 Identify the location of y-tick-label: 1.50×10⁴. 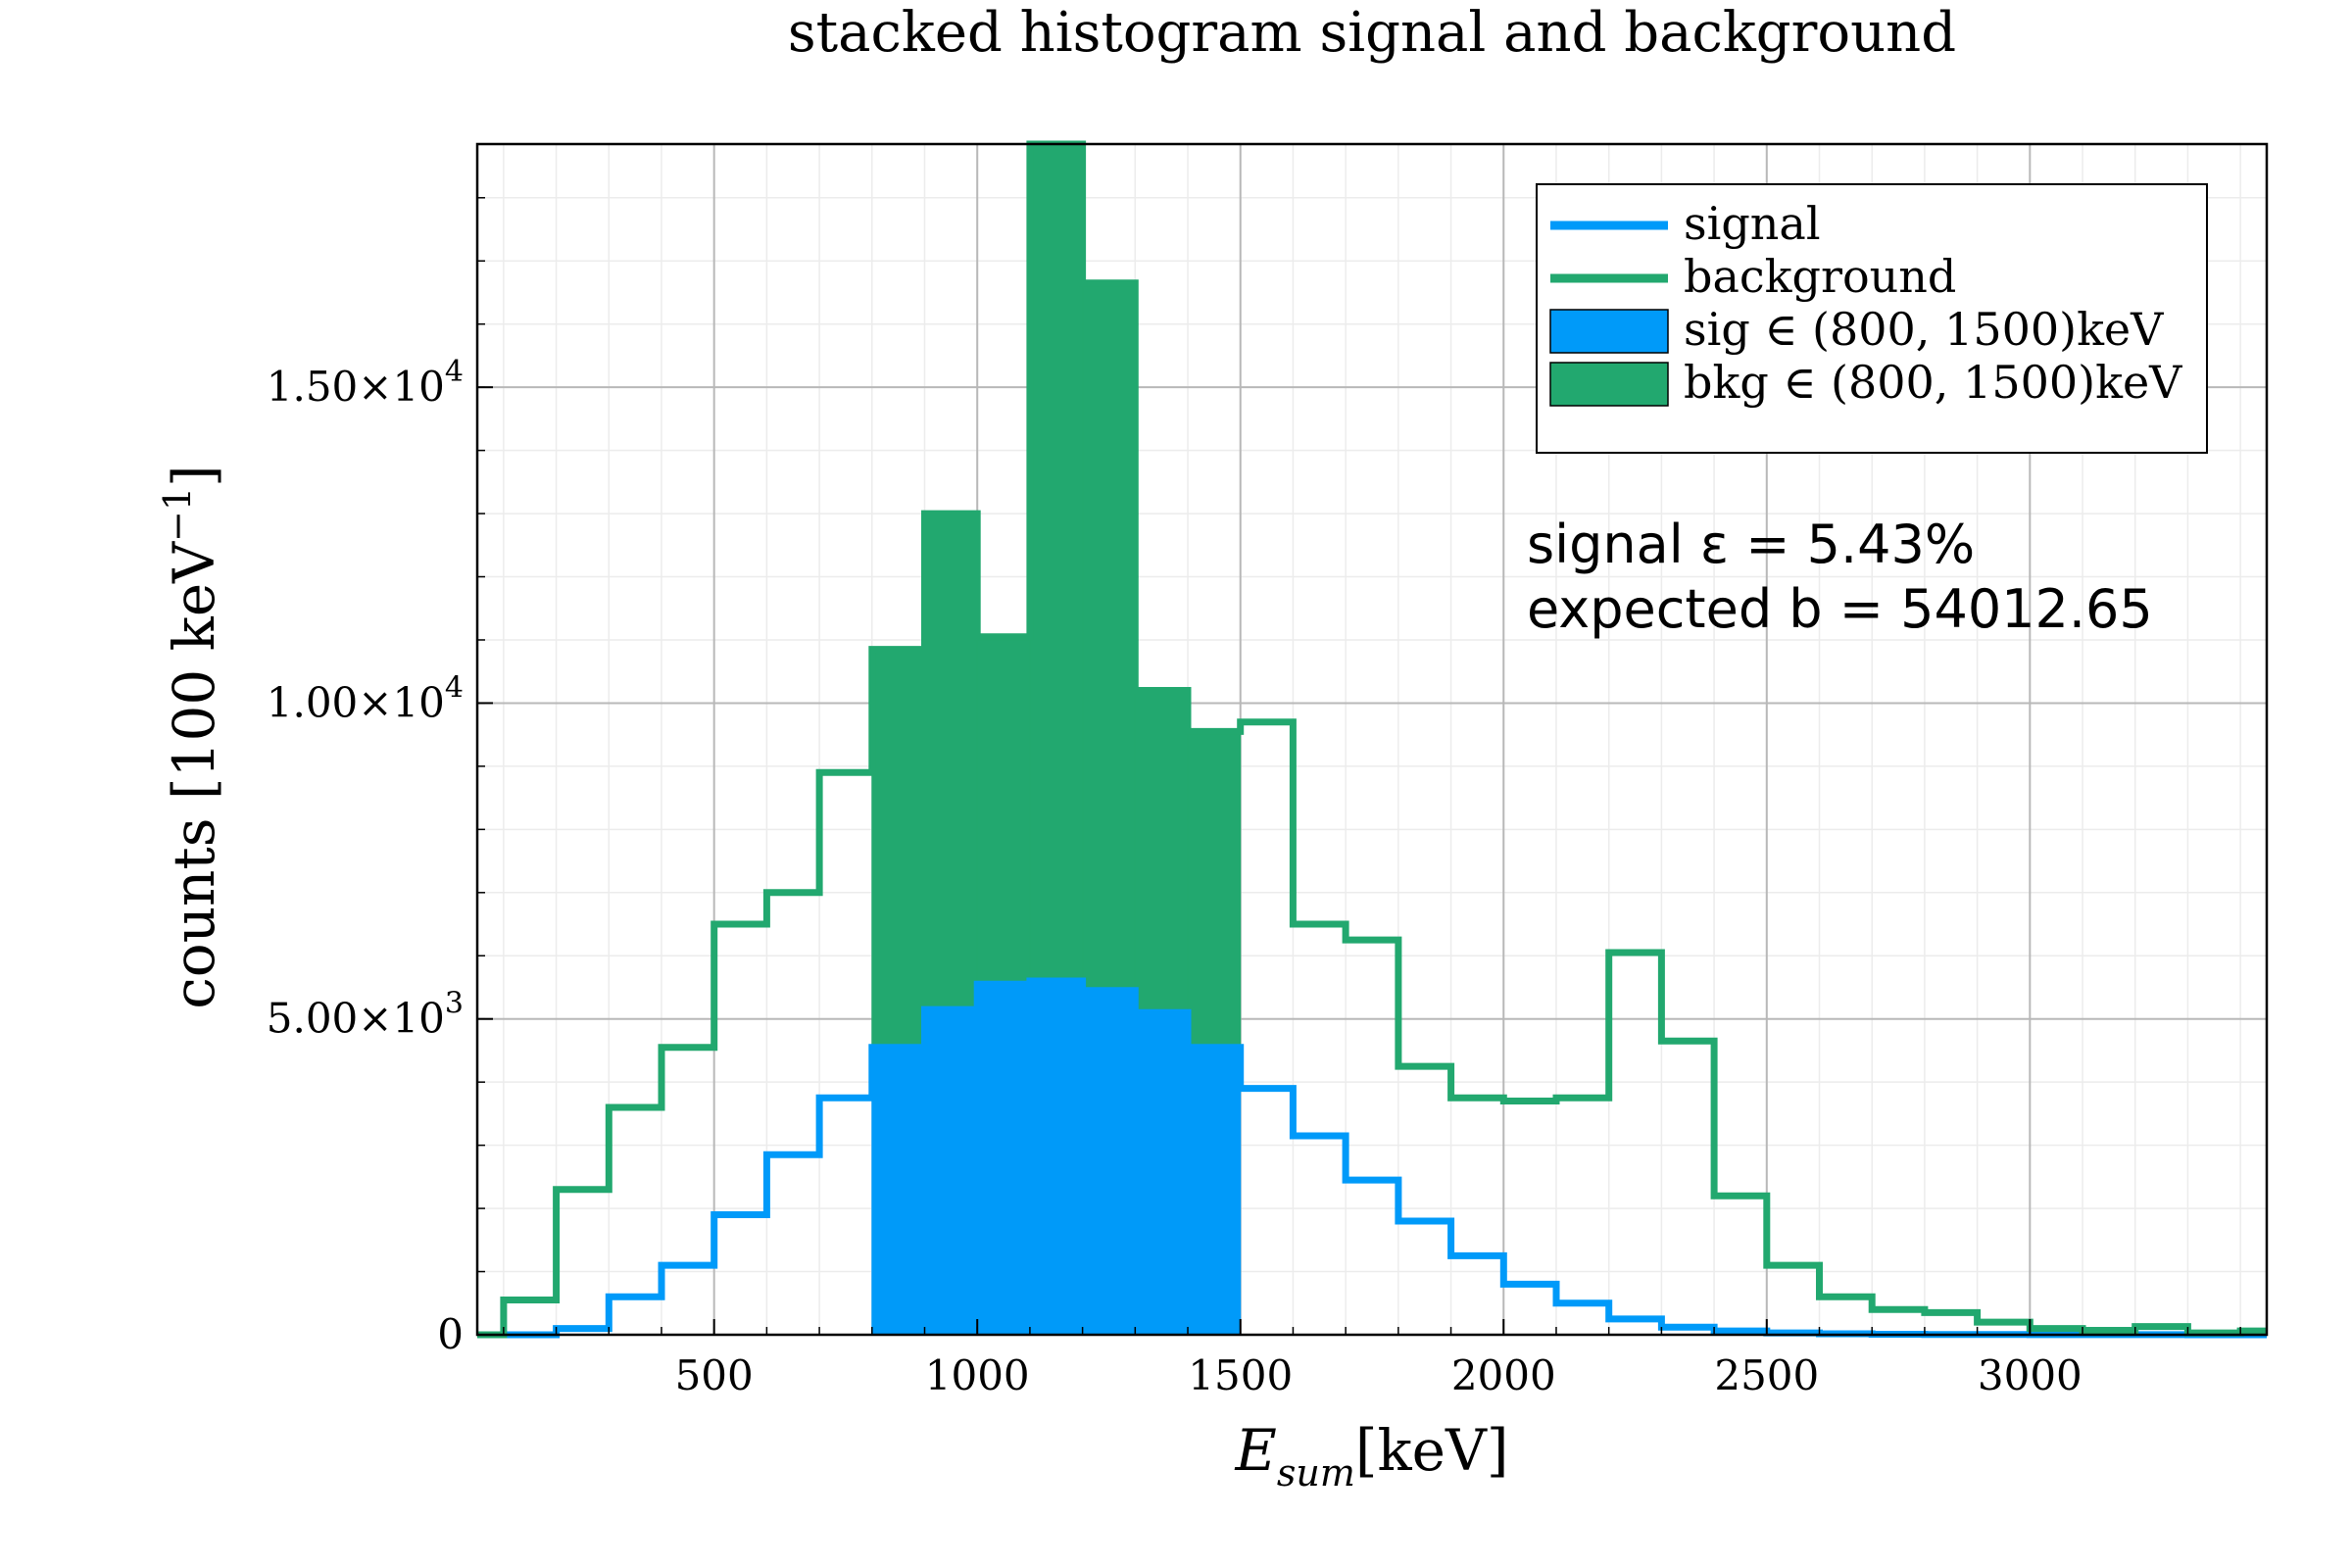
(365, 383).